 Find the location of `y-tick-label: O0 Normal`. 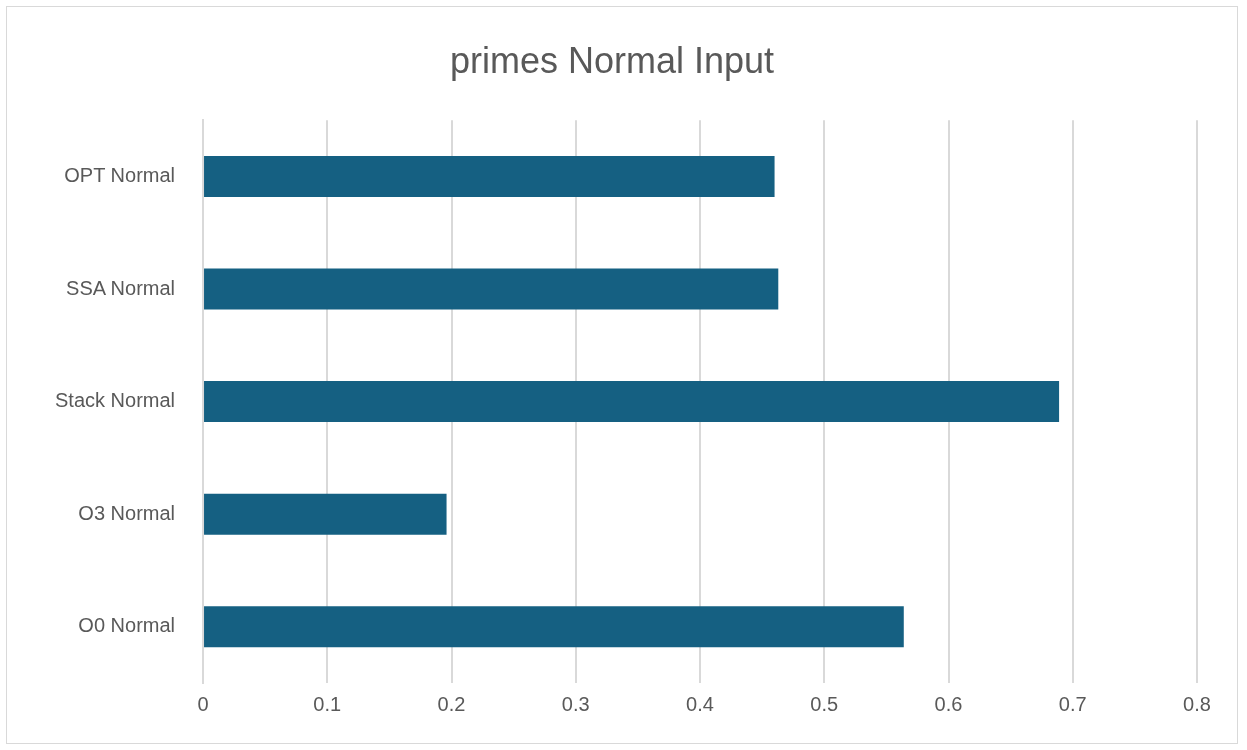

y-tick-label: O0 Normal is located at coordinates (127, 625).